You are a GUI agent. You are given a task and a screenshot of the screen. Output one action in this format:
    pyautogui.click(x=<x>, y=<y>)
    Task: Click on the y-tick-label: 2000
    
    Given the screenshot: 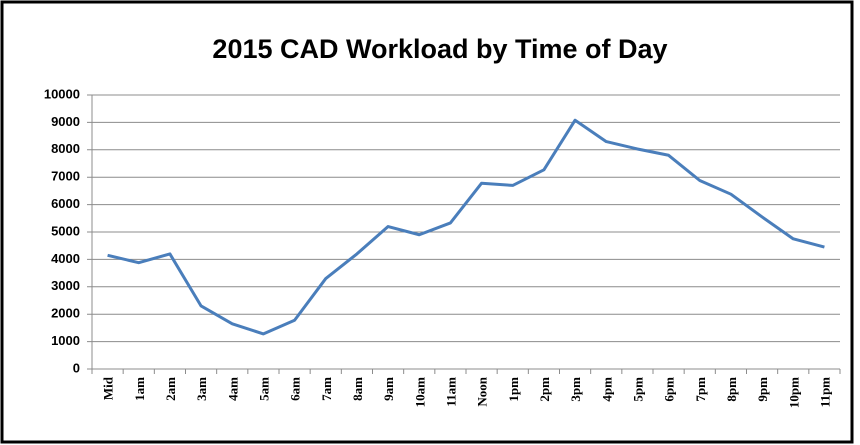 What is the action you would take?
    pyautogui.click(x=65, y=313)
    